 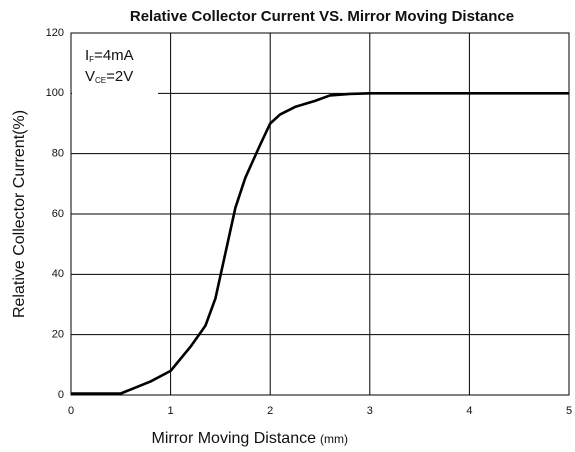 I want to click on y-tick-label: 60, so click(x=58, y=214).